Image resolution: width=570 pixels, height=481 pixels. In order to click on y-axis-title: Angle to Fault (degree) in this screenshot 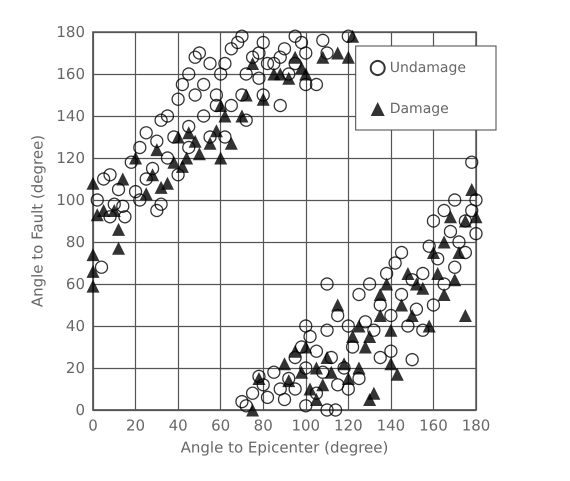, I will do `click(37, 221)`.